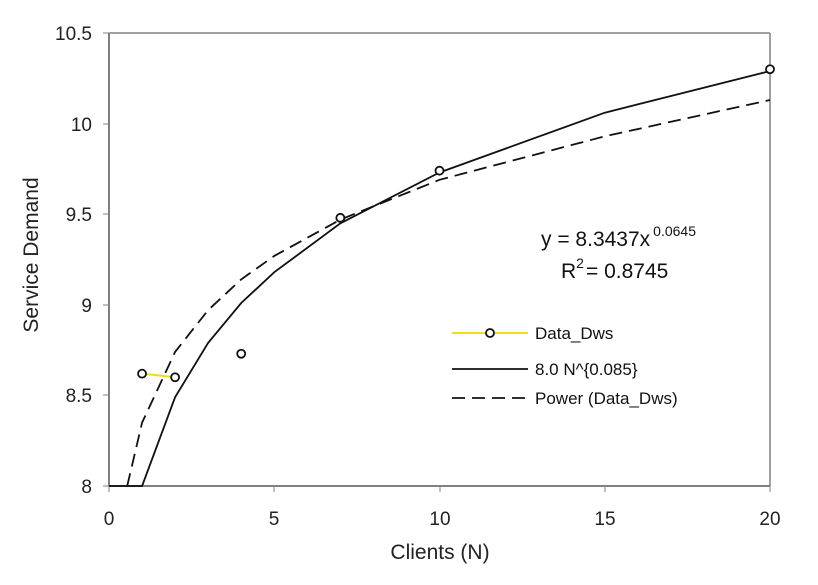 Image resolution: width=818 pixels, height=585 pixels. What do you see at coordinates (64, 261) in the screenshot?
I see `y-axis: 10.5 10 9.5 9 8.5 8 Service Demand` at bounding box center [64, 261].